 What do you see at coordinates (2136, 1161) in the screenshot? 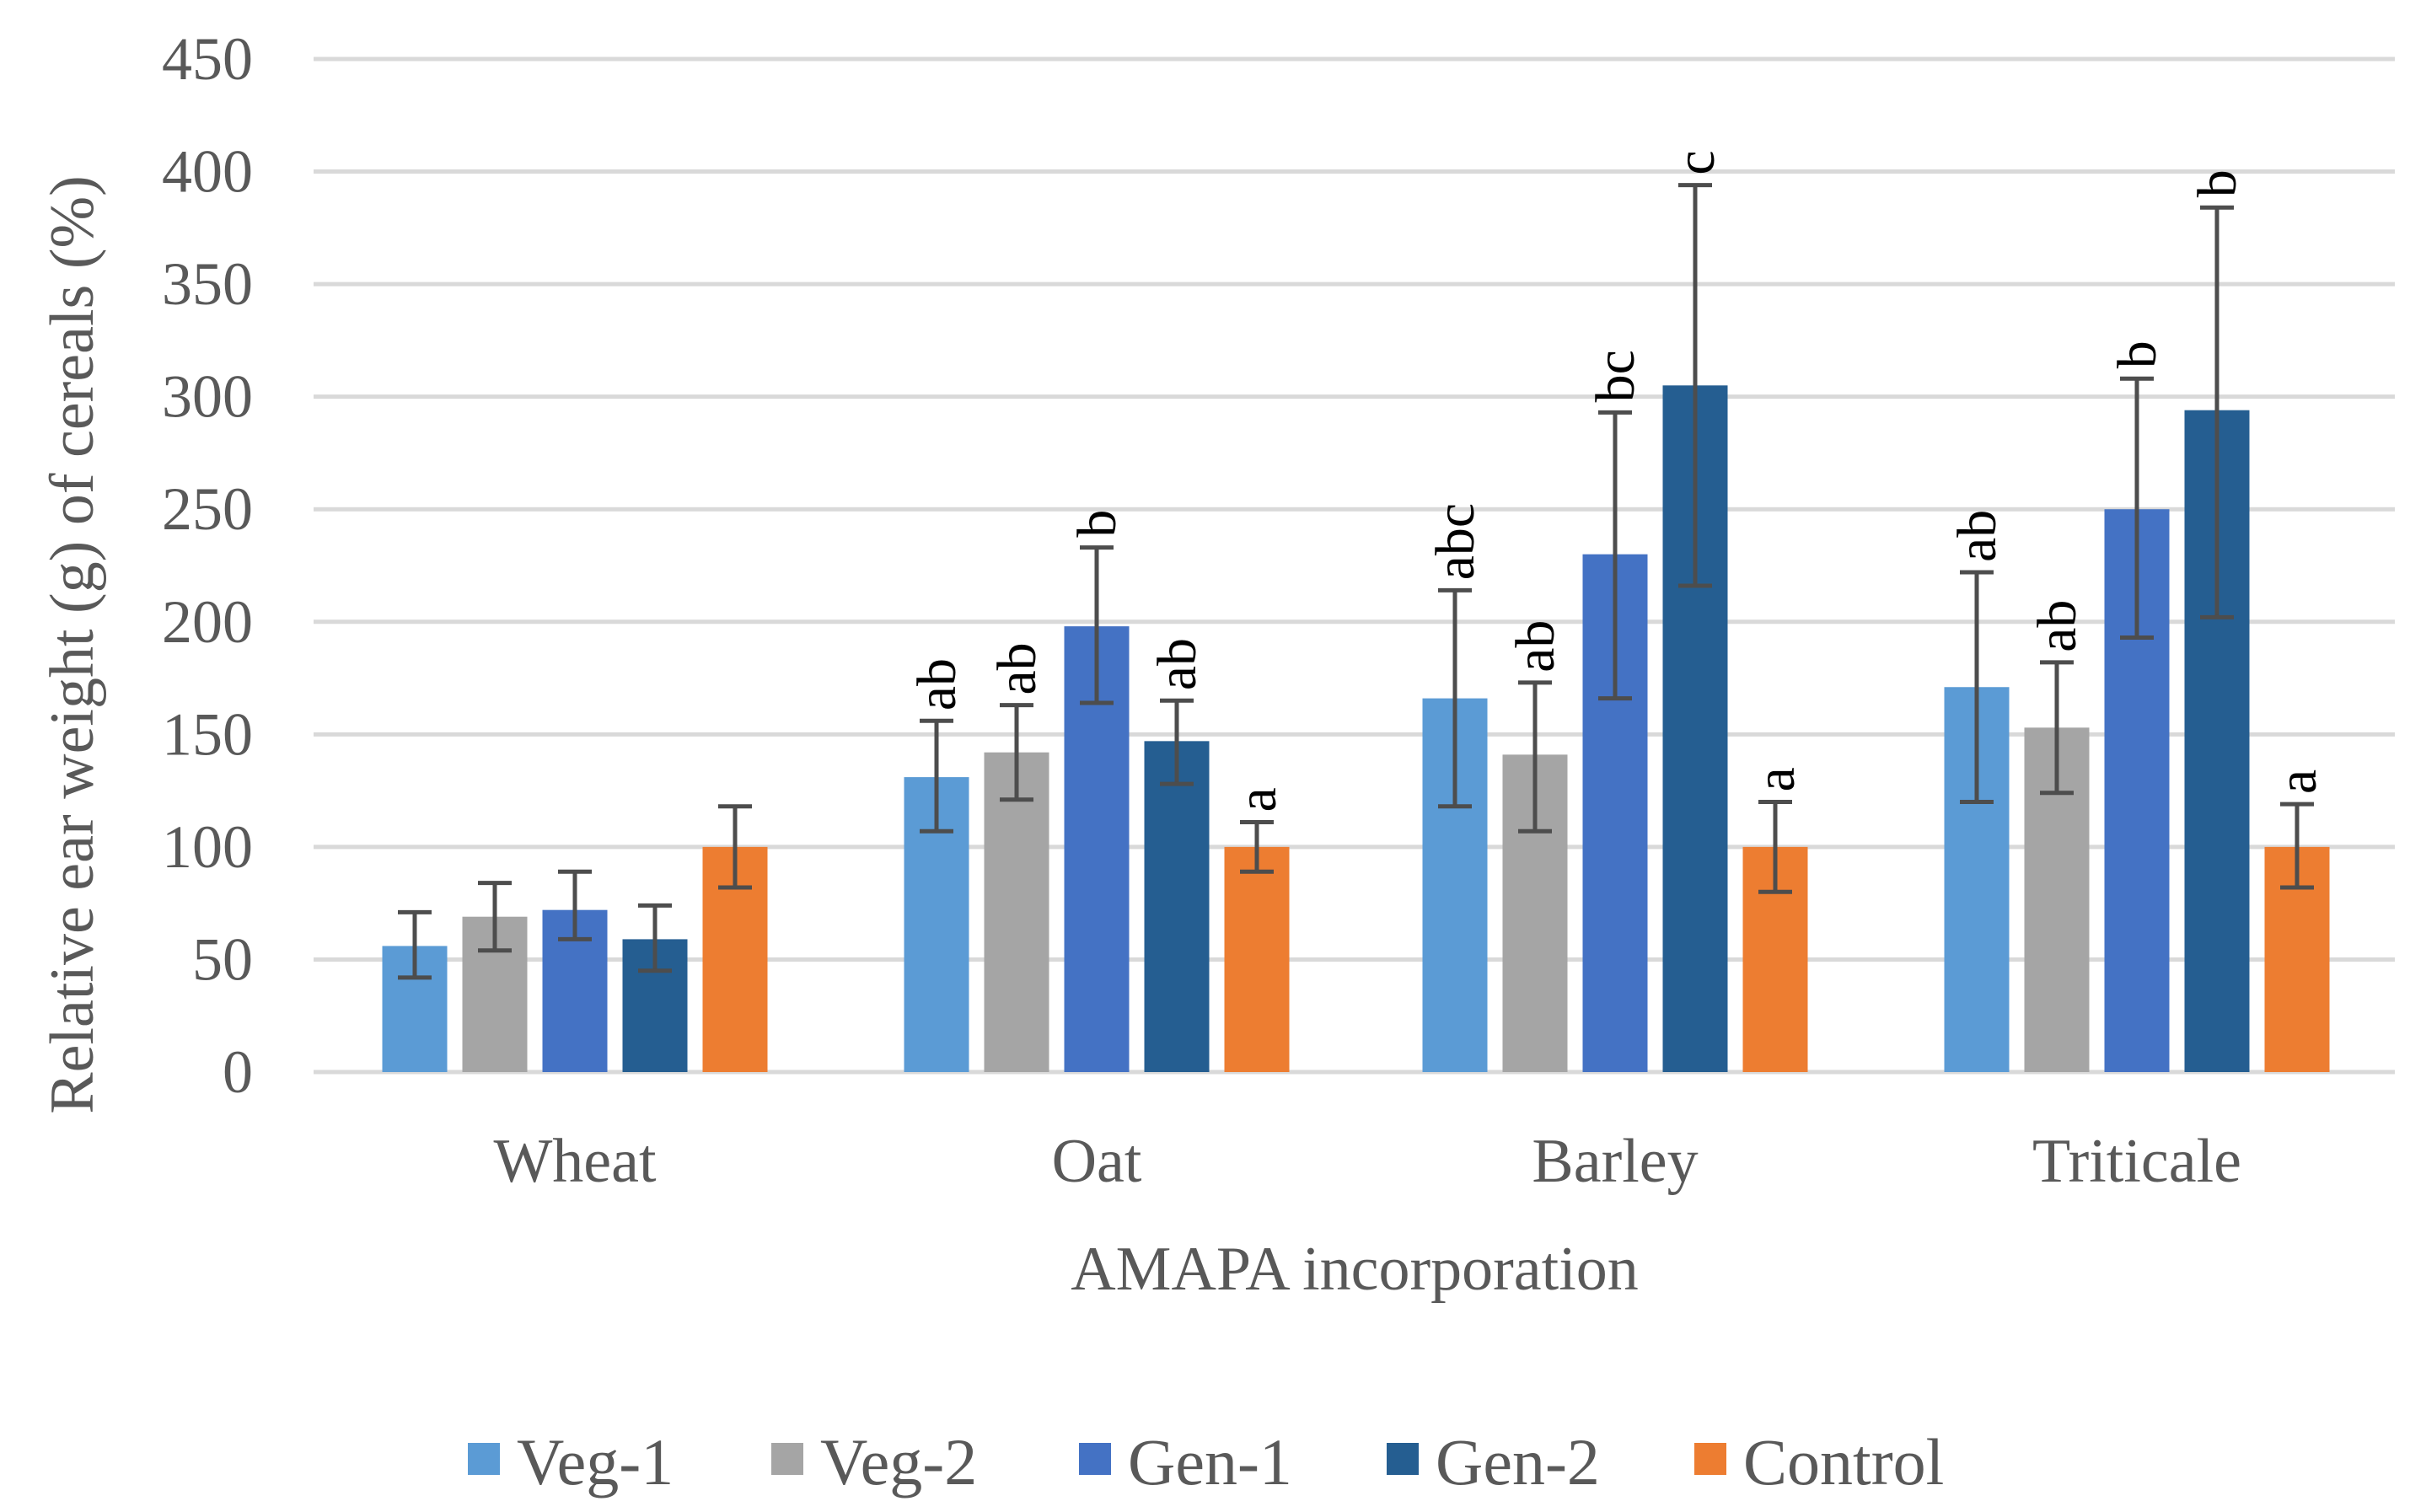
I see `x-tick-label: Triticale` at bounding box center [2136, 1161].